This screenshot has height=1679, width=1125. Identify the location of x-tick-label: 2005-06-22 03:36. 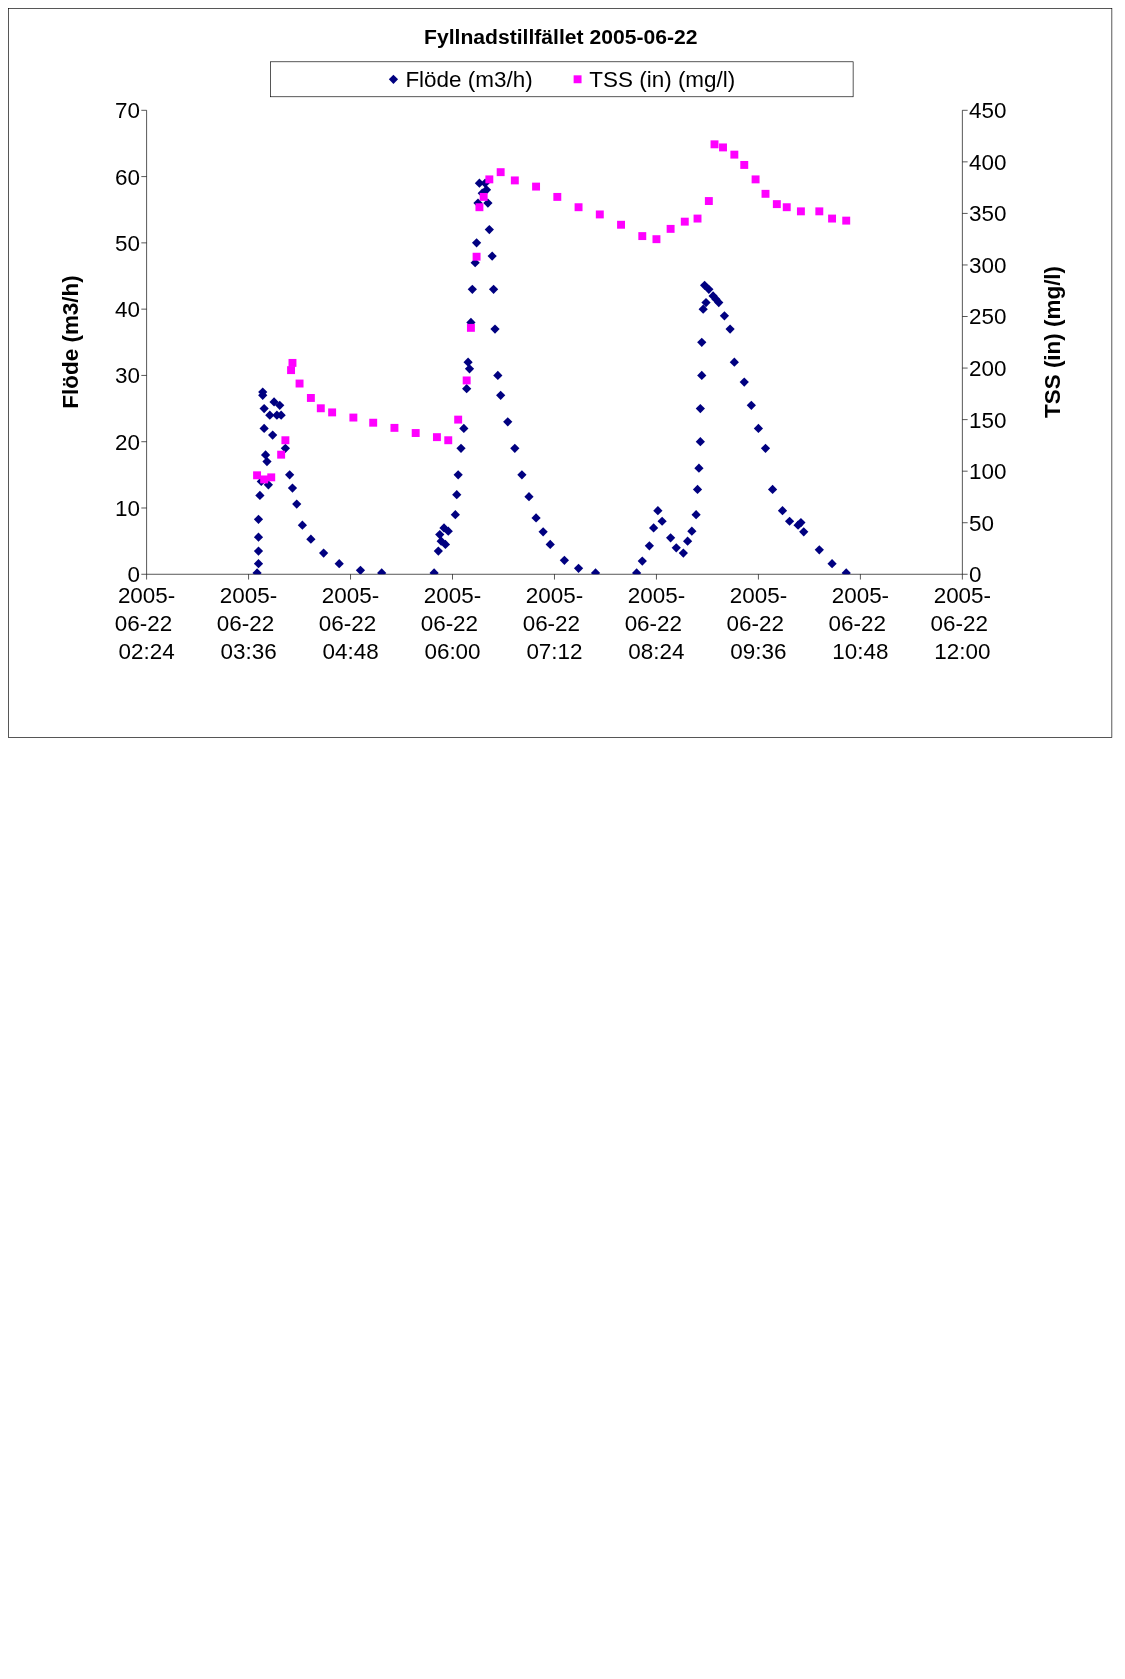
(248, 624).